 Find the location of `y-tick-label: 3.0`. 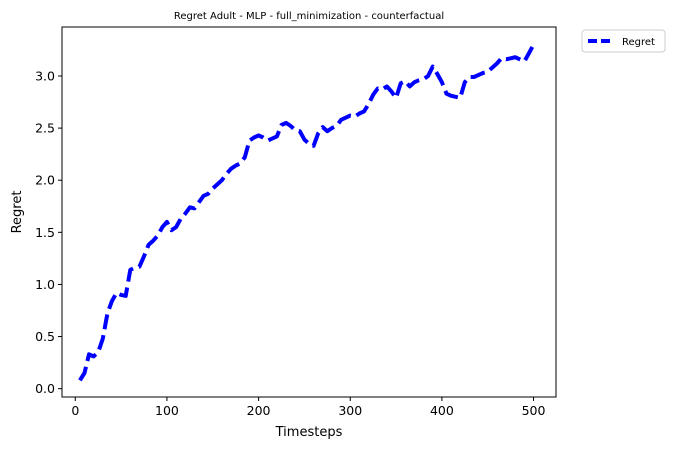

y-tick-label: 3.0 is located at coordinates (45, 75).